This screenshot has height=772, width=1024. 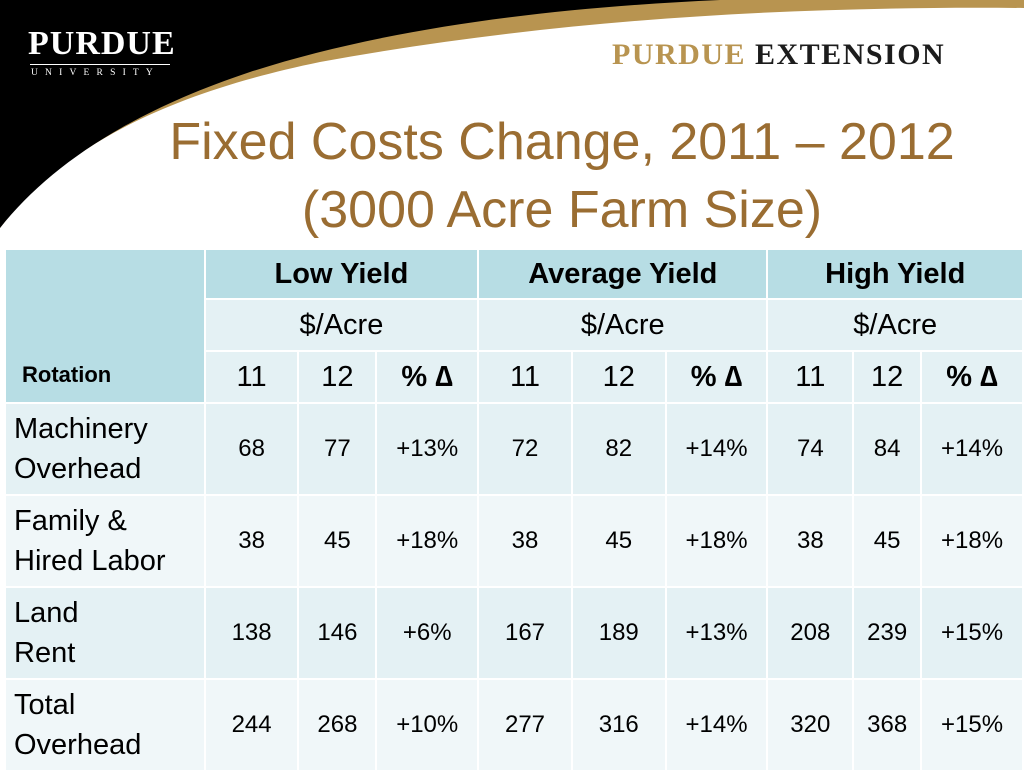 What do you see at coordinates (70, 521) in the screenshot?
I see `row-label-line1: Family &` at bounding box center [70, 521].